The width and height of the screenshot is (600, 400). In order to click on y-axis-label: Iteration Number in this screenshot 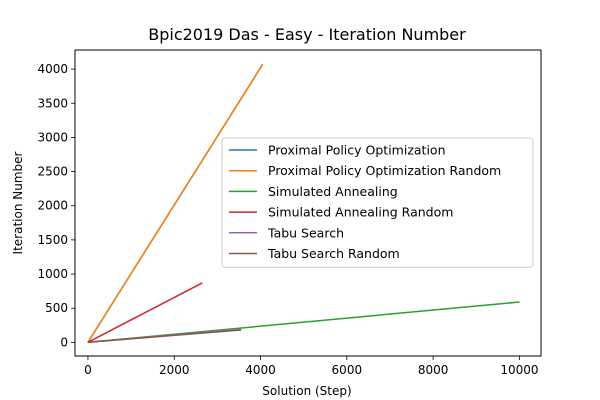, I will do `click(18, 202)`.